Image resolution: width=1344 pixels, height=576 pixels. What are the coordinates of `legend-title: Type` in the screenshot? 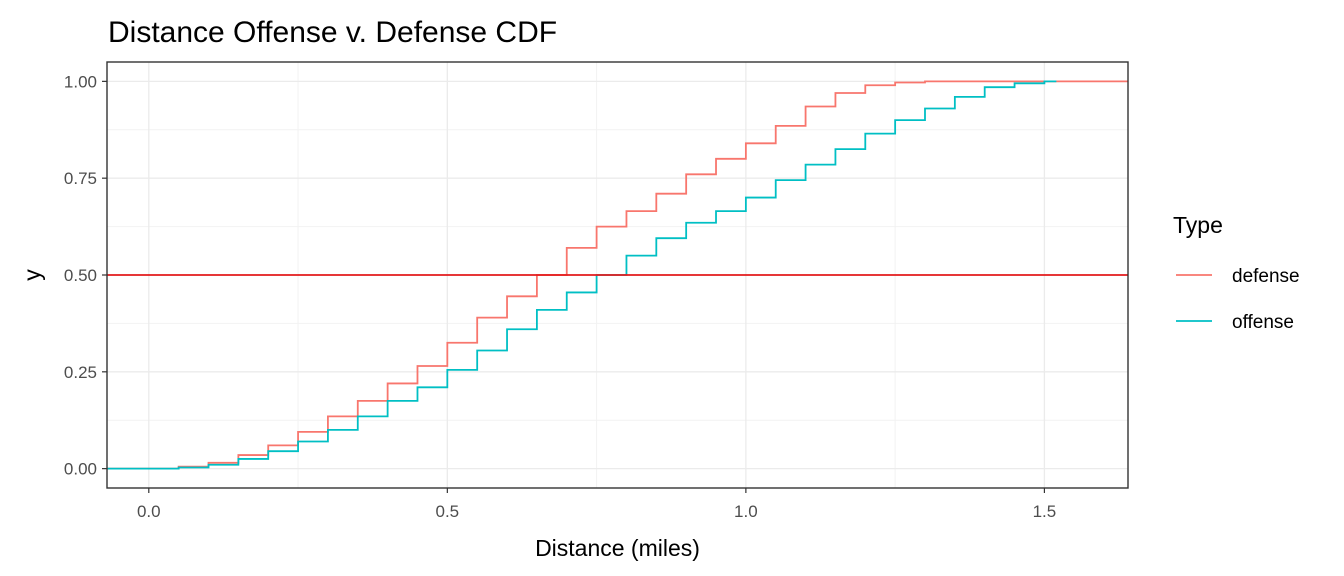 It's located at (1198, 225).